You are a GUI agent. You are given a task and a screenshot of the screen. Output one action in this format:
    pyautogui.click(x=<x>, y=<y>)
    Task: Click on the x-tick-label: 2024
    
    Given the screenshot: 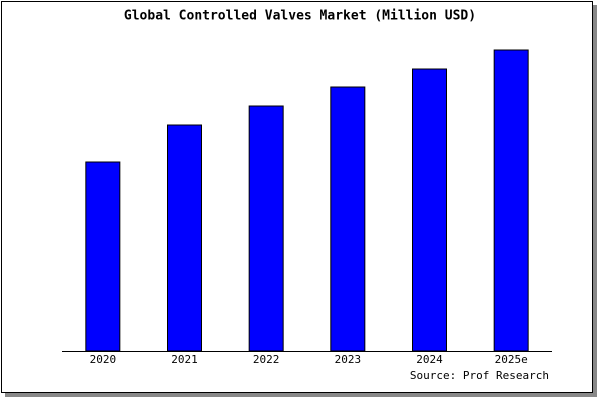 What is the action you would take?
    pyautogui.click(x=429, y=359)
    